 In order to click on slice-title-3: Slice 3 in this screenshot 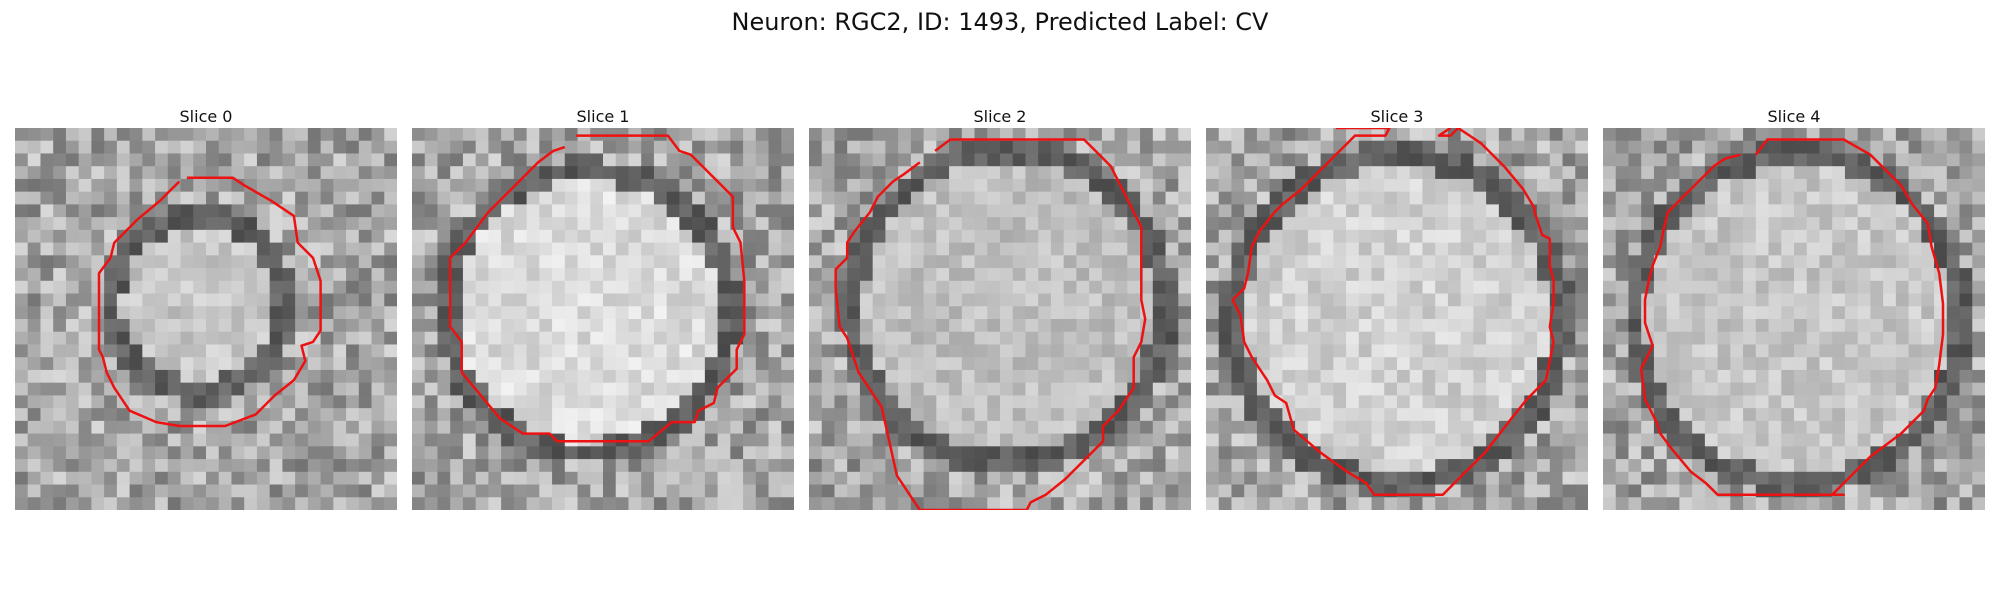, I will do `click(1397, 116)`.